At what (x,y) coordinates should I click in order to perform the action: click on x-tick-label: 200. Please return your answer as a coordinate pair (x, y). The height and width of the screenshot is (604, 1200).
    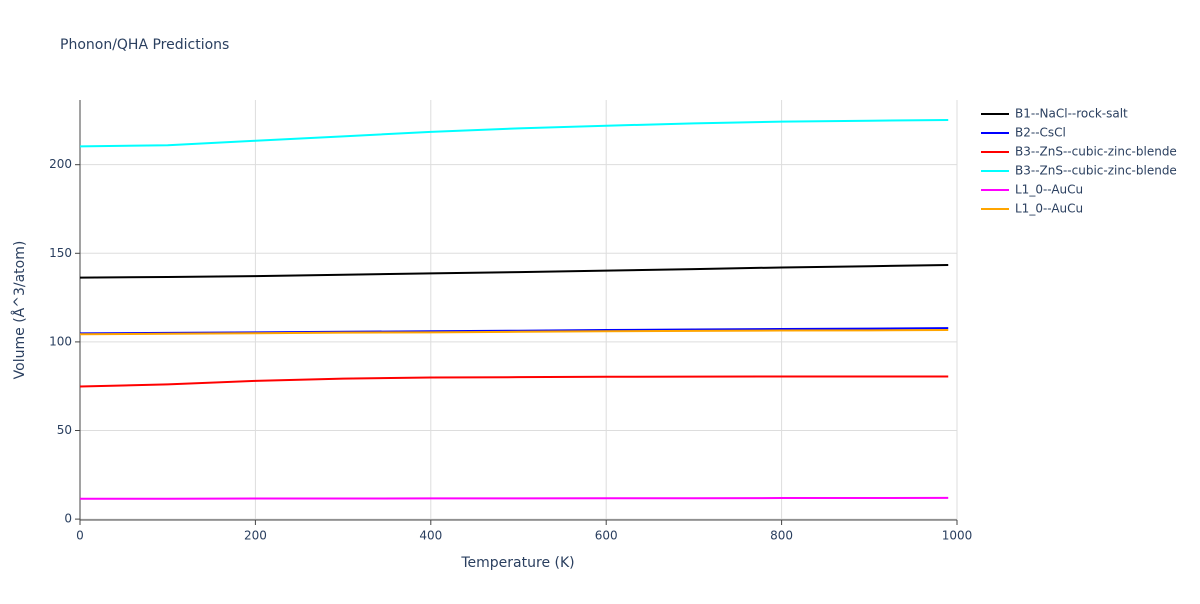
    Looking at the image, I should click on (255, 536).